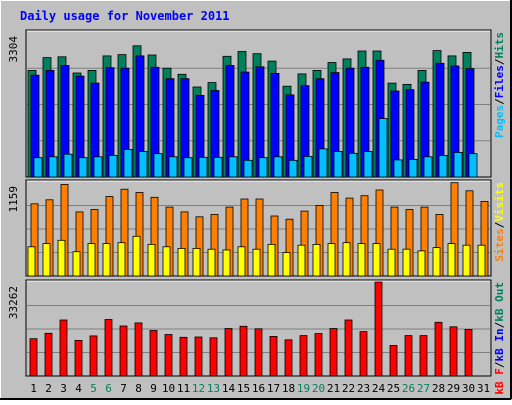 The width and height of the screenshot is (512, 405). What do you see at coordinates (13, 199) in the screenshot?
I see `y-max-label: 1159` at bounding box center [13, 199].